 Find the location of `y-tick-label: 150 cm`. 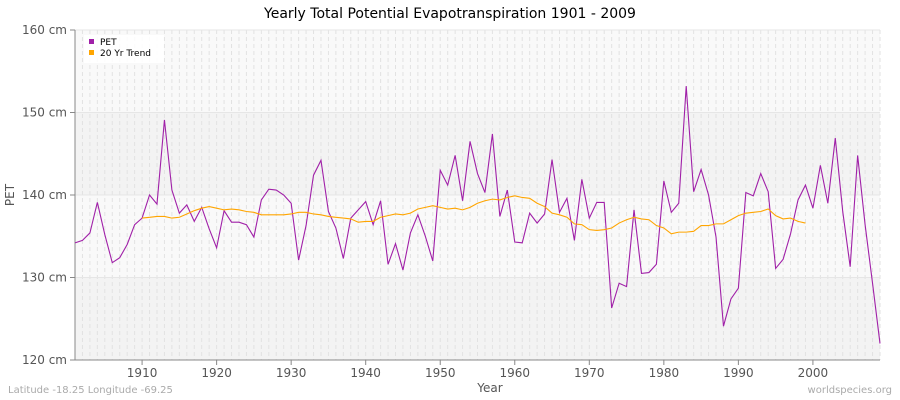

y-tick-label: 150 cm is located at coordinates (44, 113).